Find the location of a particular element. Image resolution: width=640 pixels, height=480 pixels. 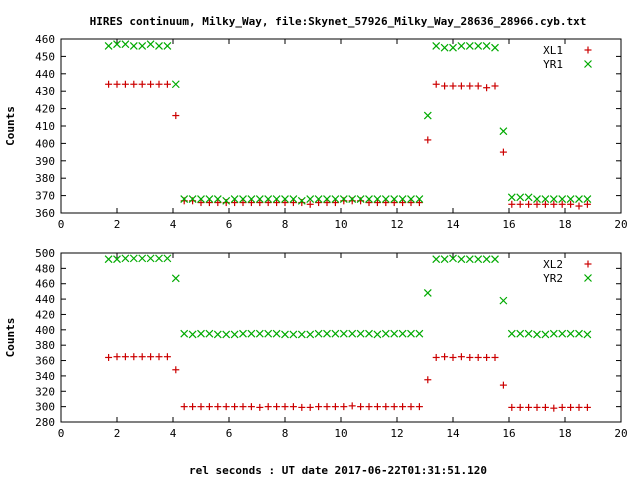

y-tick-label: 460 is located at coordinates (45, 284).